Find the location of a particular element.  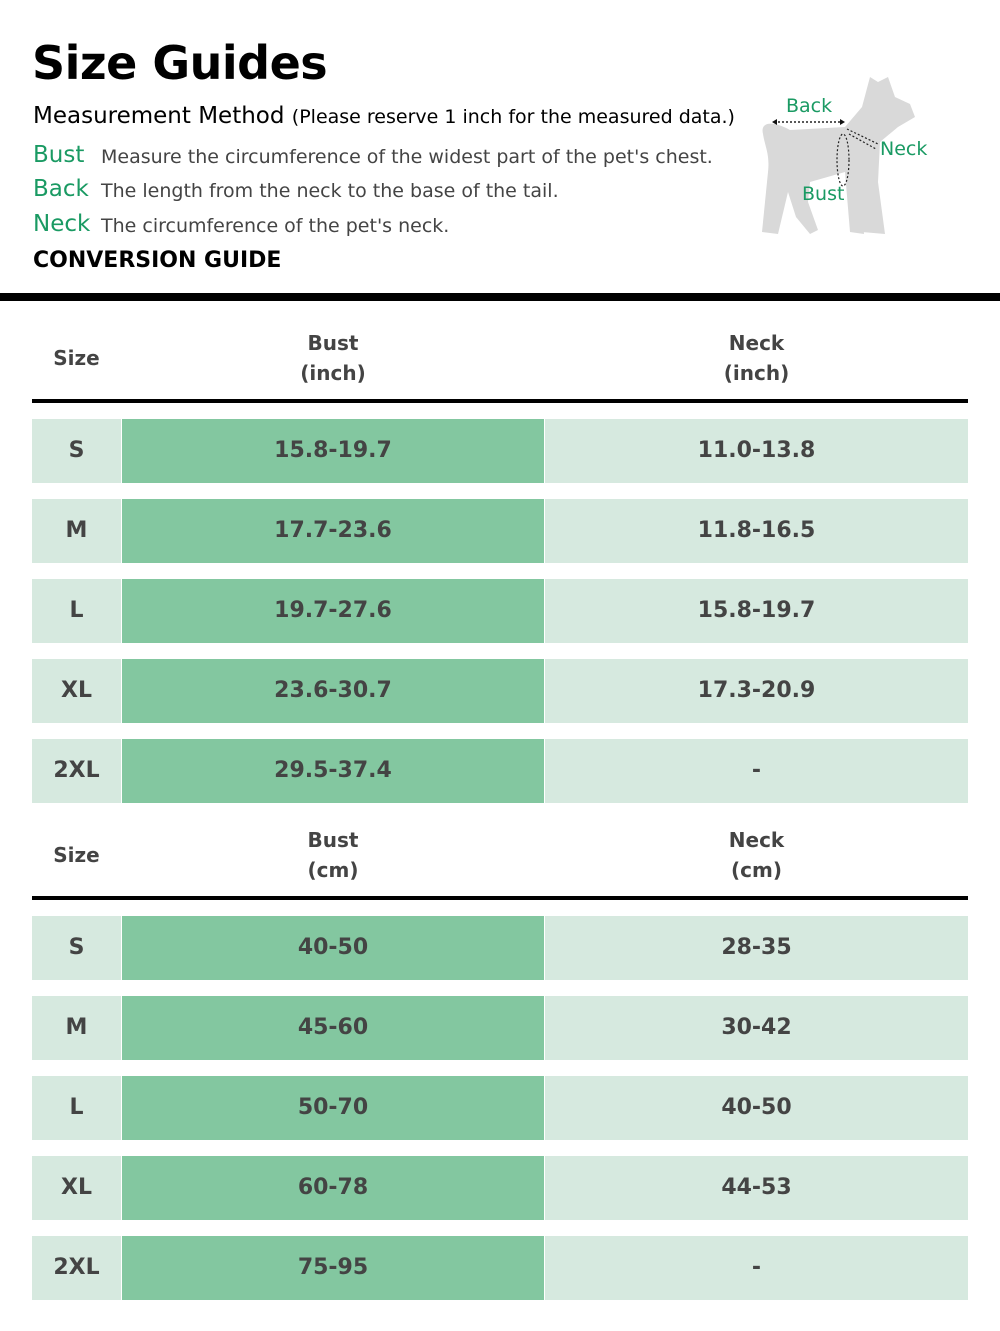

column-header: Bust (inch) is located at coordinates (333, 358).